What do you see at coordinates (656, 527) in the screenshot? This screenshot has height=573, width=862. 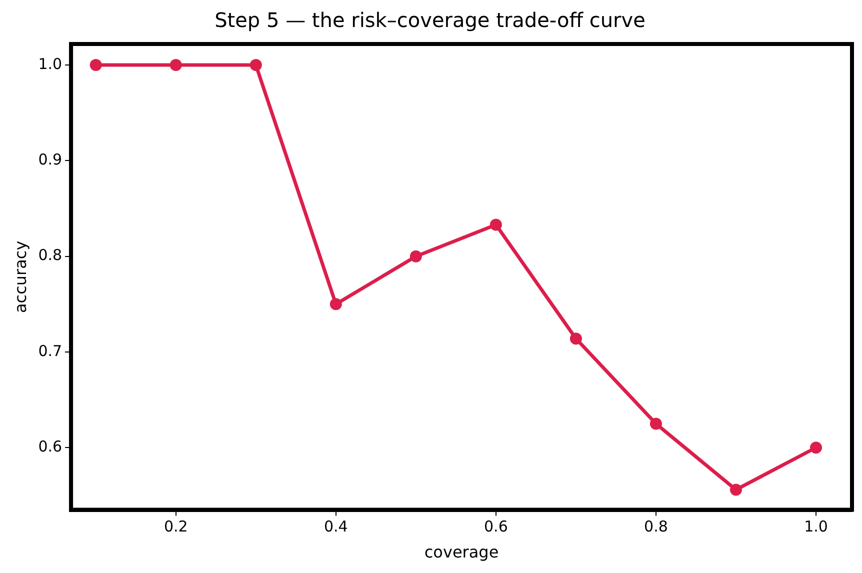 I see `x-tick-label: 0.8` at bounding box center [656, 527].